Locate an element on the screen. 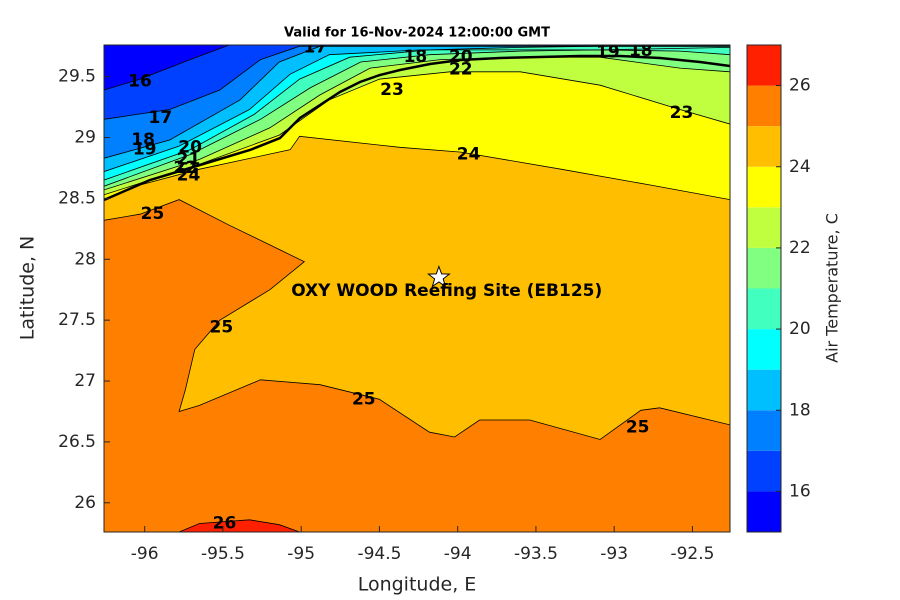  site-label: OXY WOOD Reefing Site (EB125) is located at coordinates (446, 291).